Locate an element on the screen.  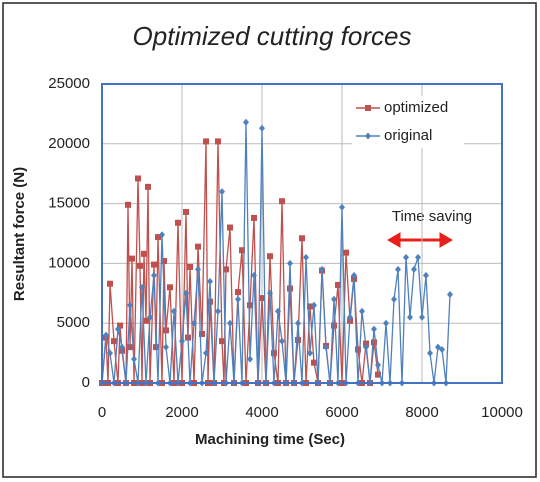
x-axis-title: Machining time (Sec) is located at coordinates (270, 439).